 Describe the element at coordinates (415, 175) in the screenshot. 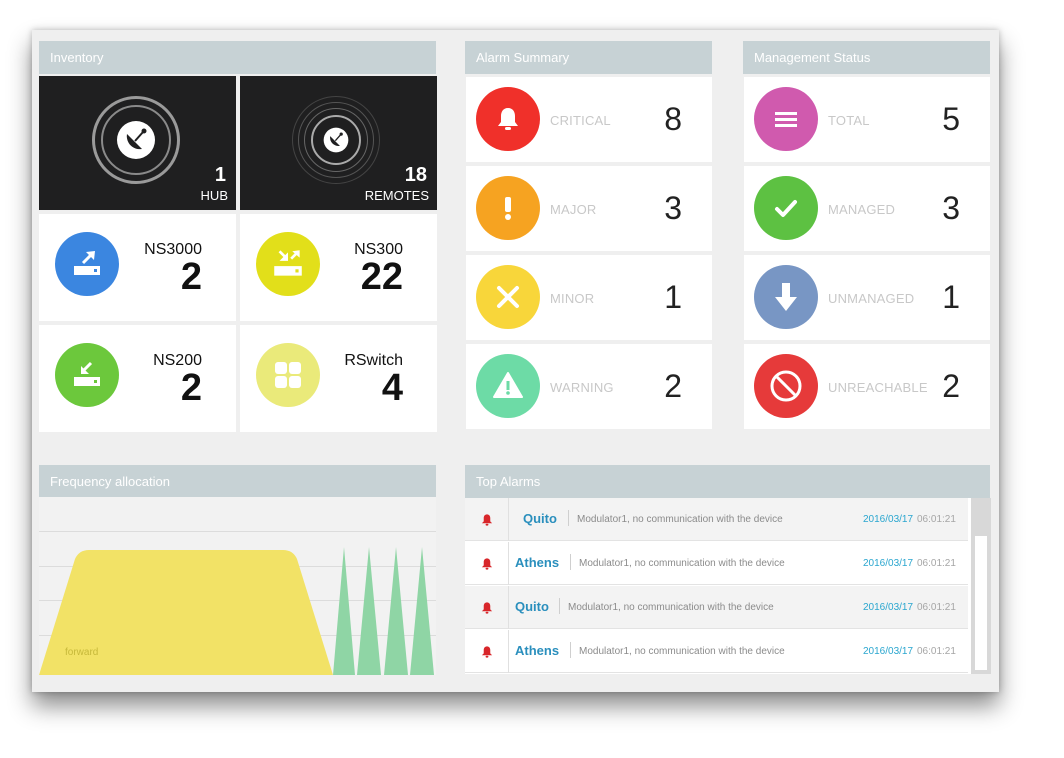

I see `remotes-count: 18` at that location.